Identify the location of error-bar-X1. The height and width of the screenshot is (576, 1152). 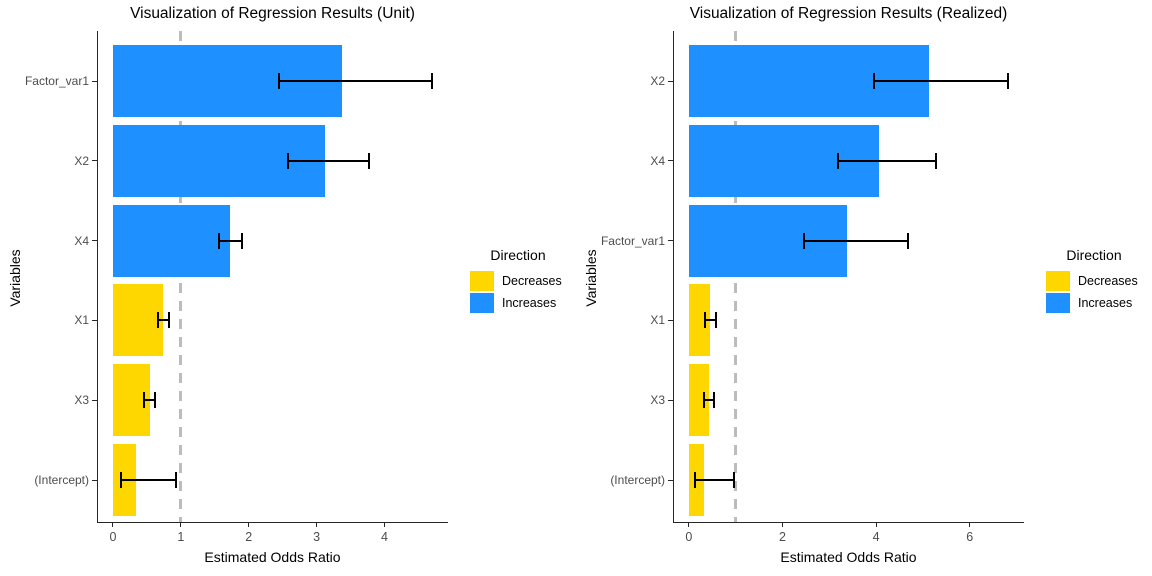
(163, 320).